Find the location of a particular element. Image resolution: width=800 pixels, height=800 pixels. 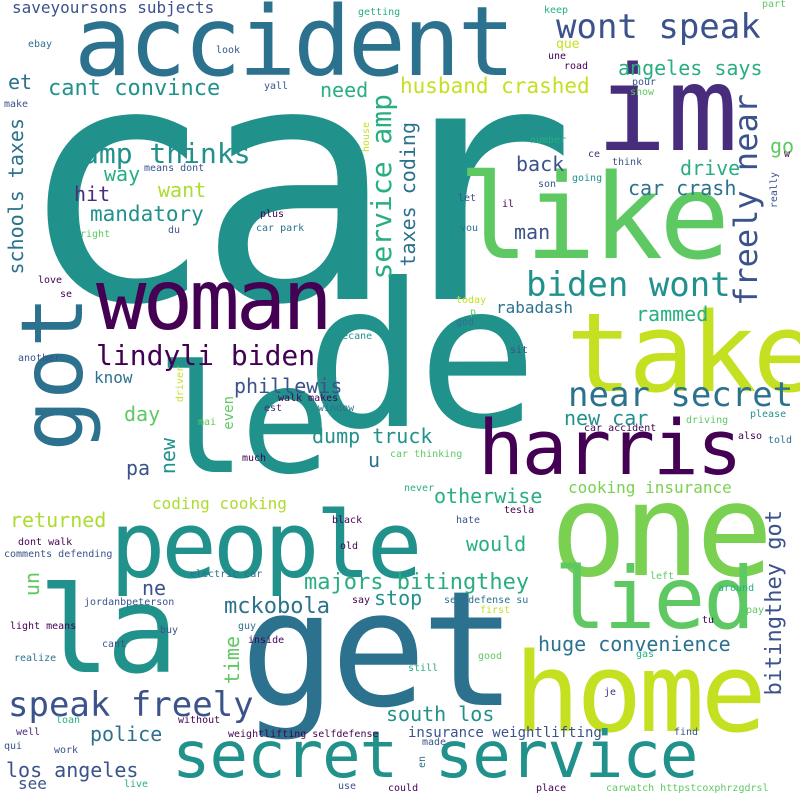

word-think: think is located at coordinates (627, 162).